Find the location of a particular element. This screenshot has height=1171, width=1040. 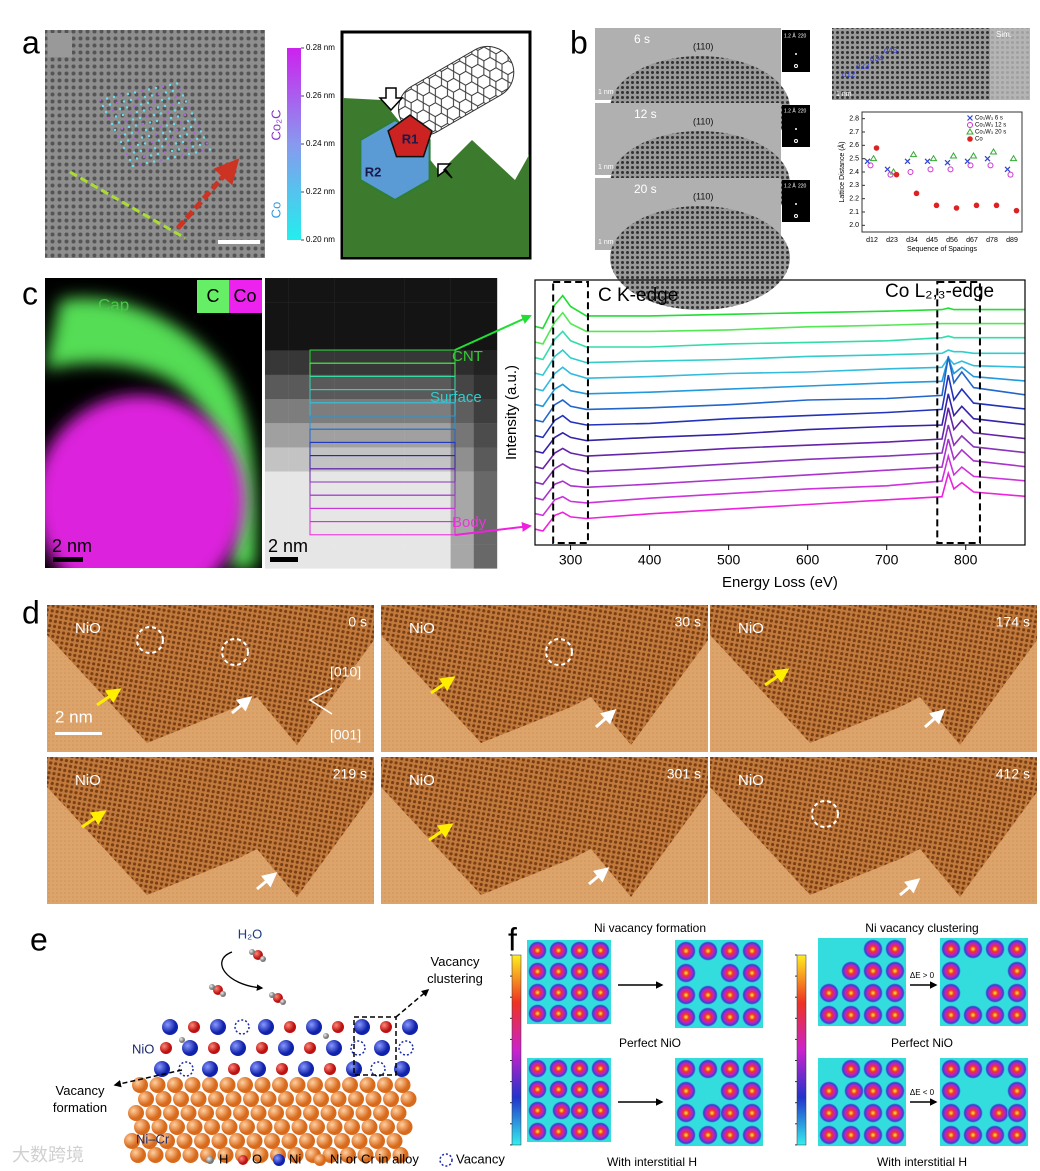

panel-label: d is located at coordinates (31, 612).